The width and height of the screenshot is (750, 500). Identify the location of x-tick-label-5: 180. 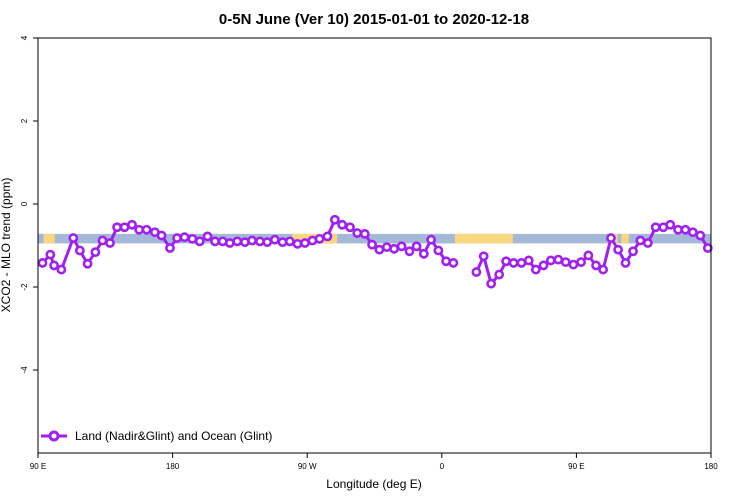
(711, 466).